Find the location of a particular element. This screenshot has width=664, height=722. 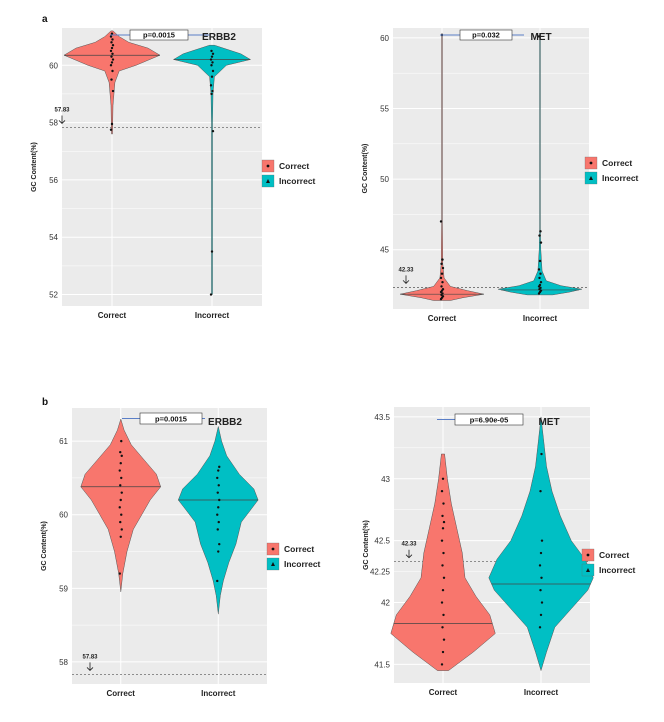

reference-line-label: 57.83 is located at coordinates (62, 110).